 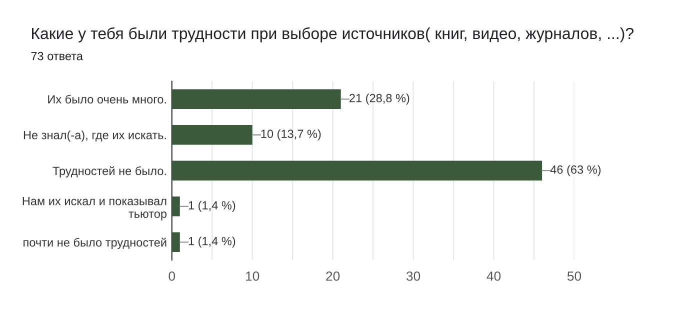 What do you see at coordinates (253, 276) in the screenshot?
I see `x-tick-label: 10` at bounding box center [253, 276].